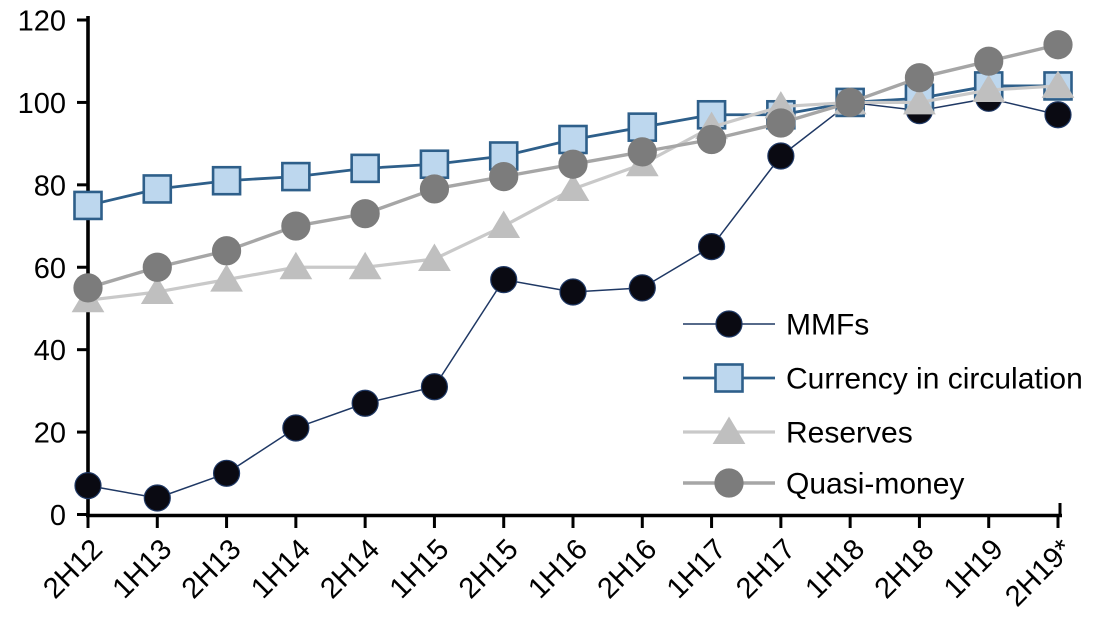  What do you see at coordinates (350, 569) in the screenshot?
I see `x-tick-label: 2H14` at bounding box center [350, 569].